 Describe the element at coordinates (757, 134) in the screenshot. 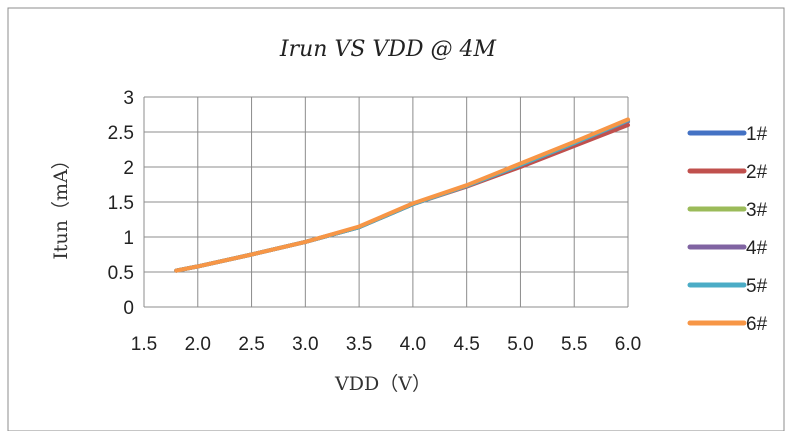

I see `legend-label: 1#` at that location.